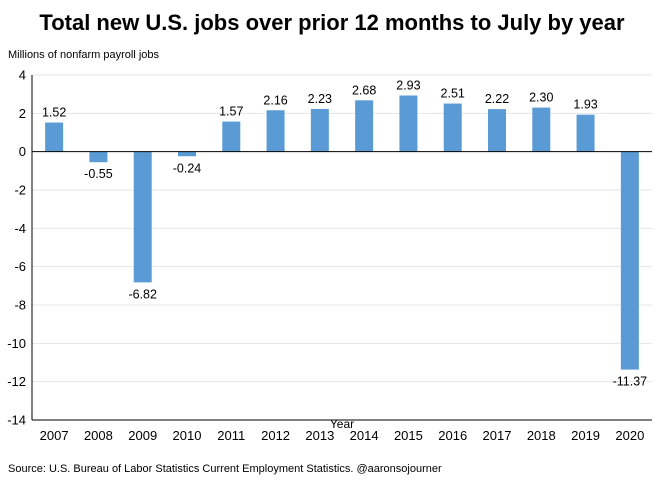 The image size is (664, 487). I want to click on data-label: 1.52, so click(54, 113).